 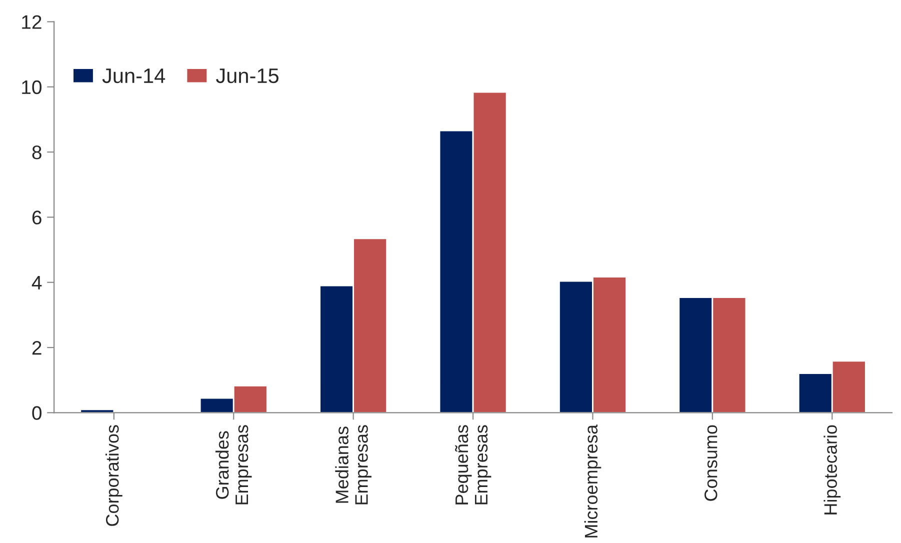 What do you see at coordinates (353, 464) in the screenshot?
I see `x-tick-label: Medianas Empresas` at bounding box center [353, 464].